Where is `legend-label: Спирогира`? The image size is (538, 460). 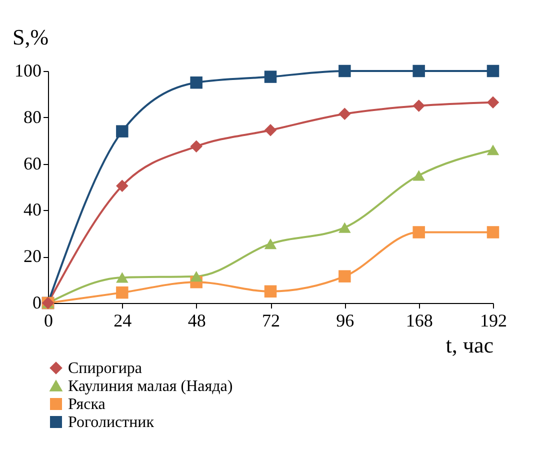 legend-label: Спирогира is located at coordinates (105, 368).